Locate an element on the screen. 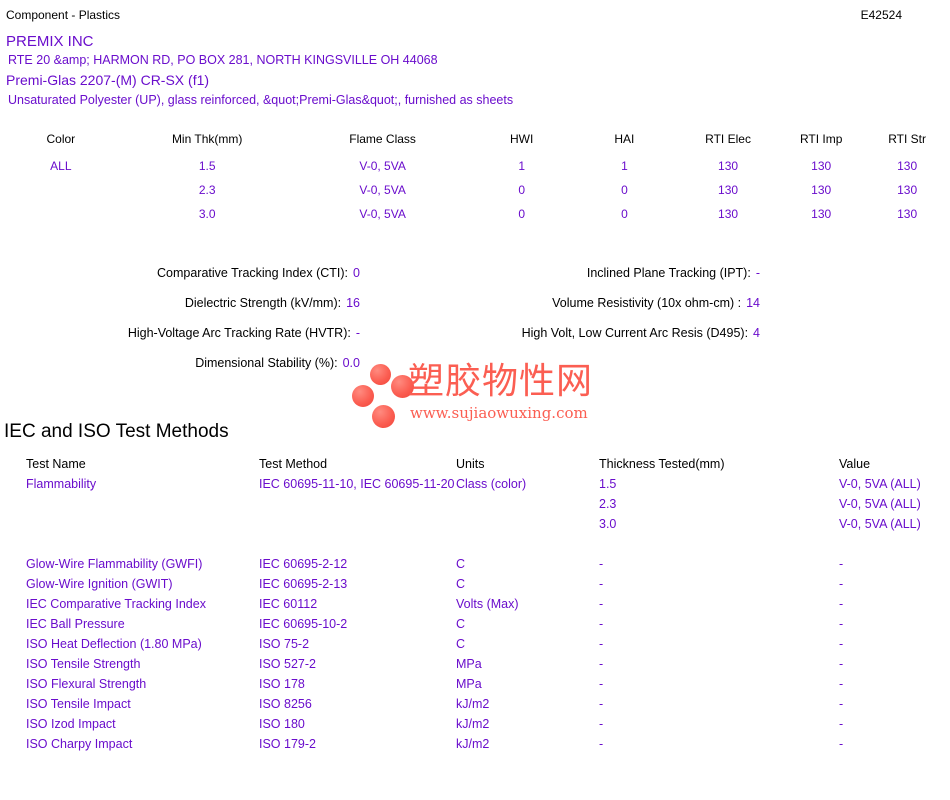 The image size is (950, 800). cell-hai: 0 is located at coordinates (624, 190).